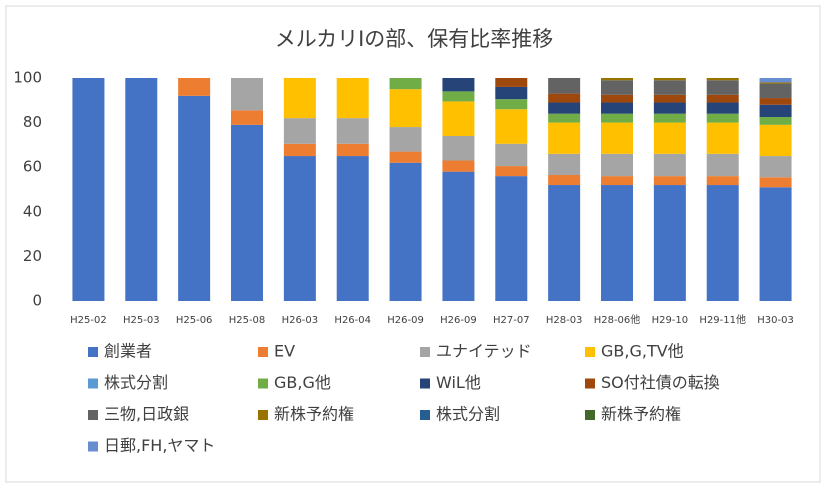 This screenshot has height=493, width=828. Describe the element at coordinates (128, 351) in the screenshot. I see `legend-label: 創業者` at that location.